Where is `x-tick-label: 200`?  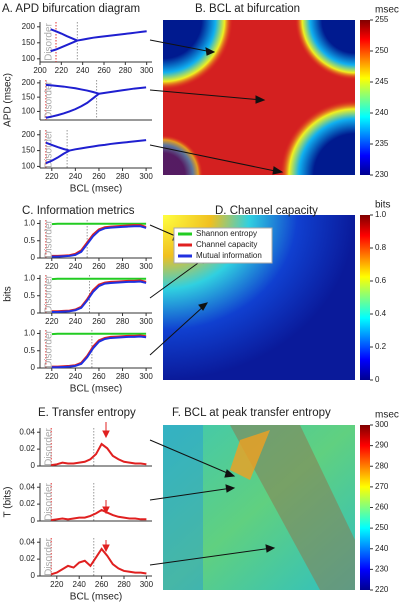 x-tick-label: 200 is located at coordinates (40, 70).